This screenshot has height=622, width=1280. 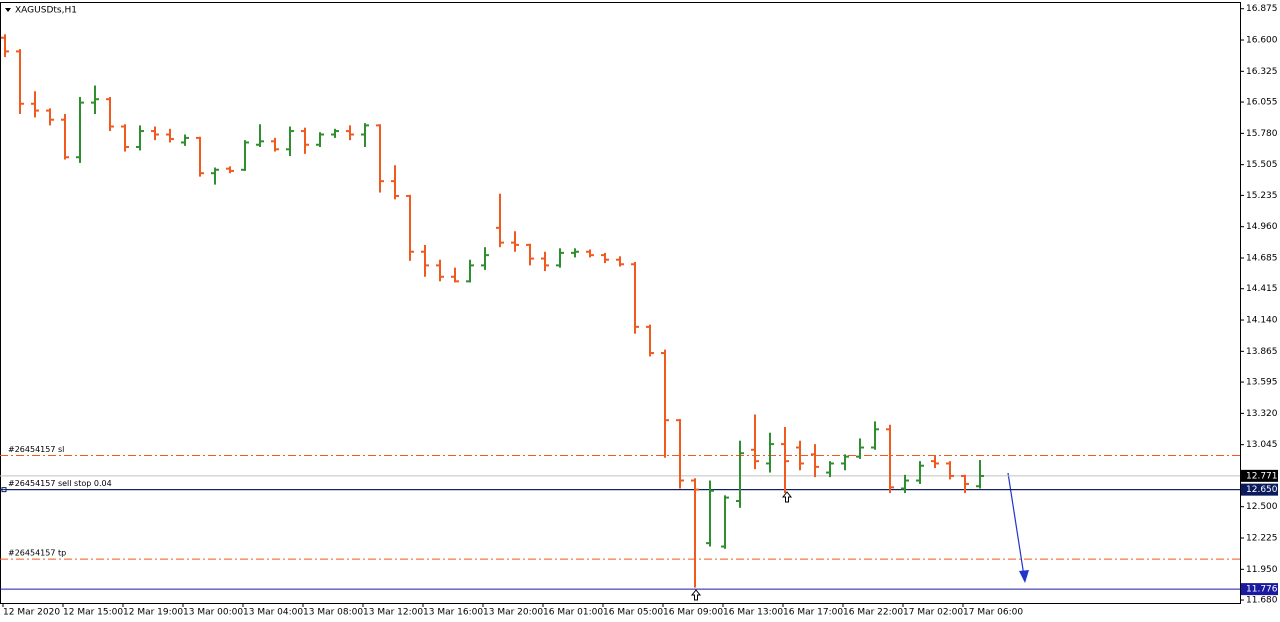 What do you see at coordinates (1262, 227) in the screenshot?
I see `y-tick-label: 14.960` at bounding box center [1262, 227].